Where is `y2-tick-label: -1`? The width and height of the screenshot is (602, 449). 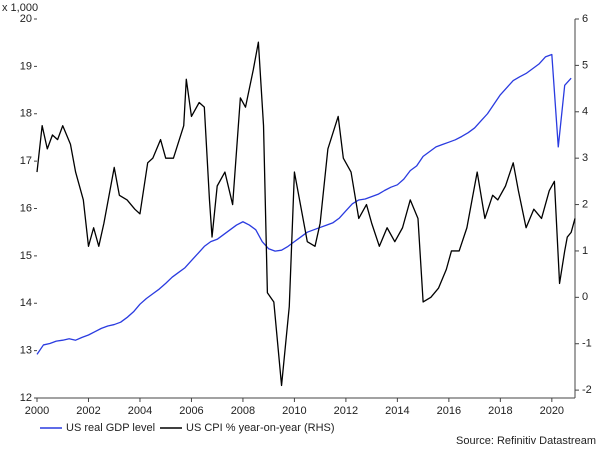
y2-tick-label: -1 is located at coordinates (587, 344).